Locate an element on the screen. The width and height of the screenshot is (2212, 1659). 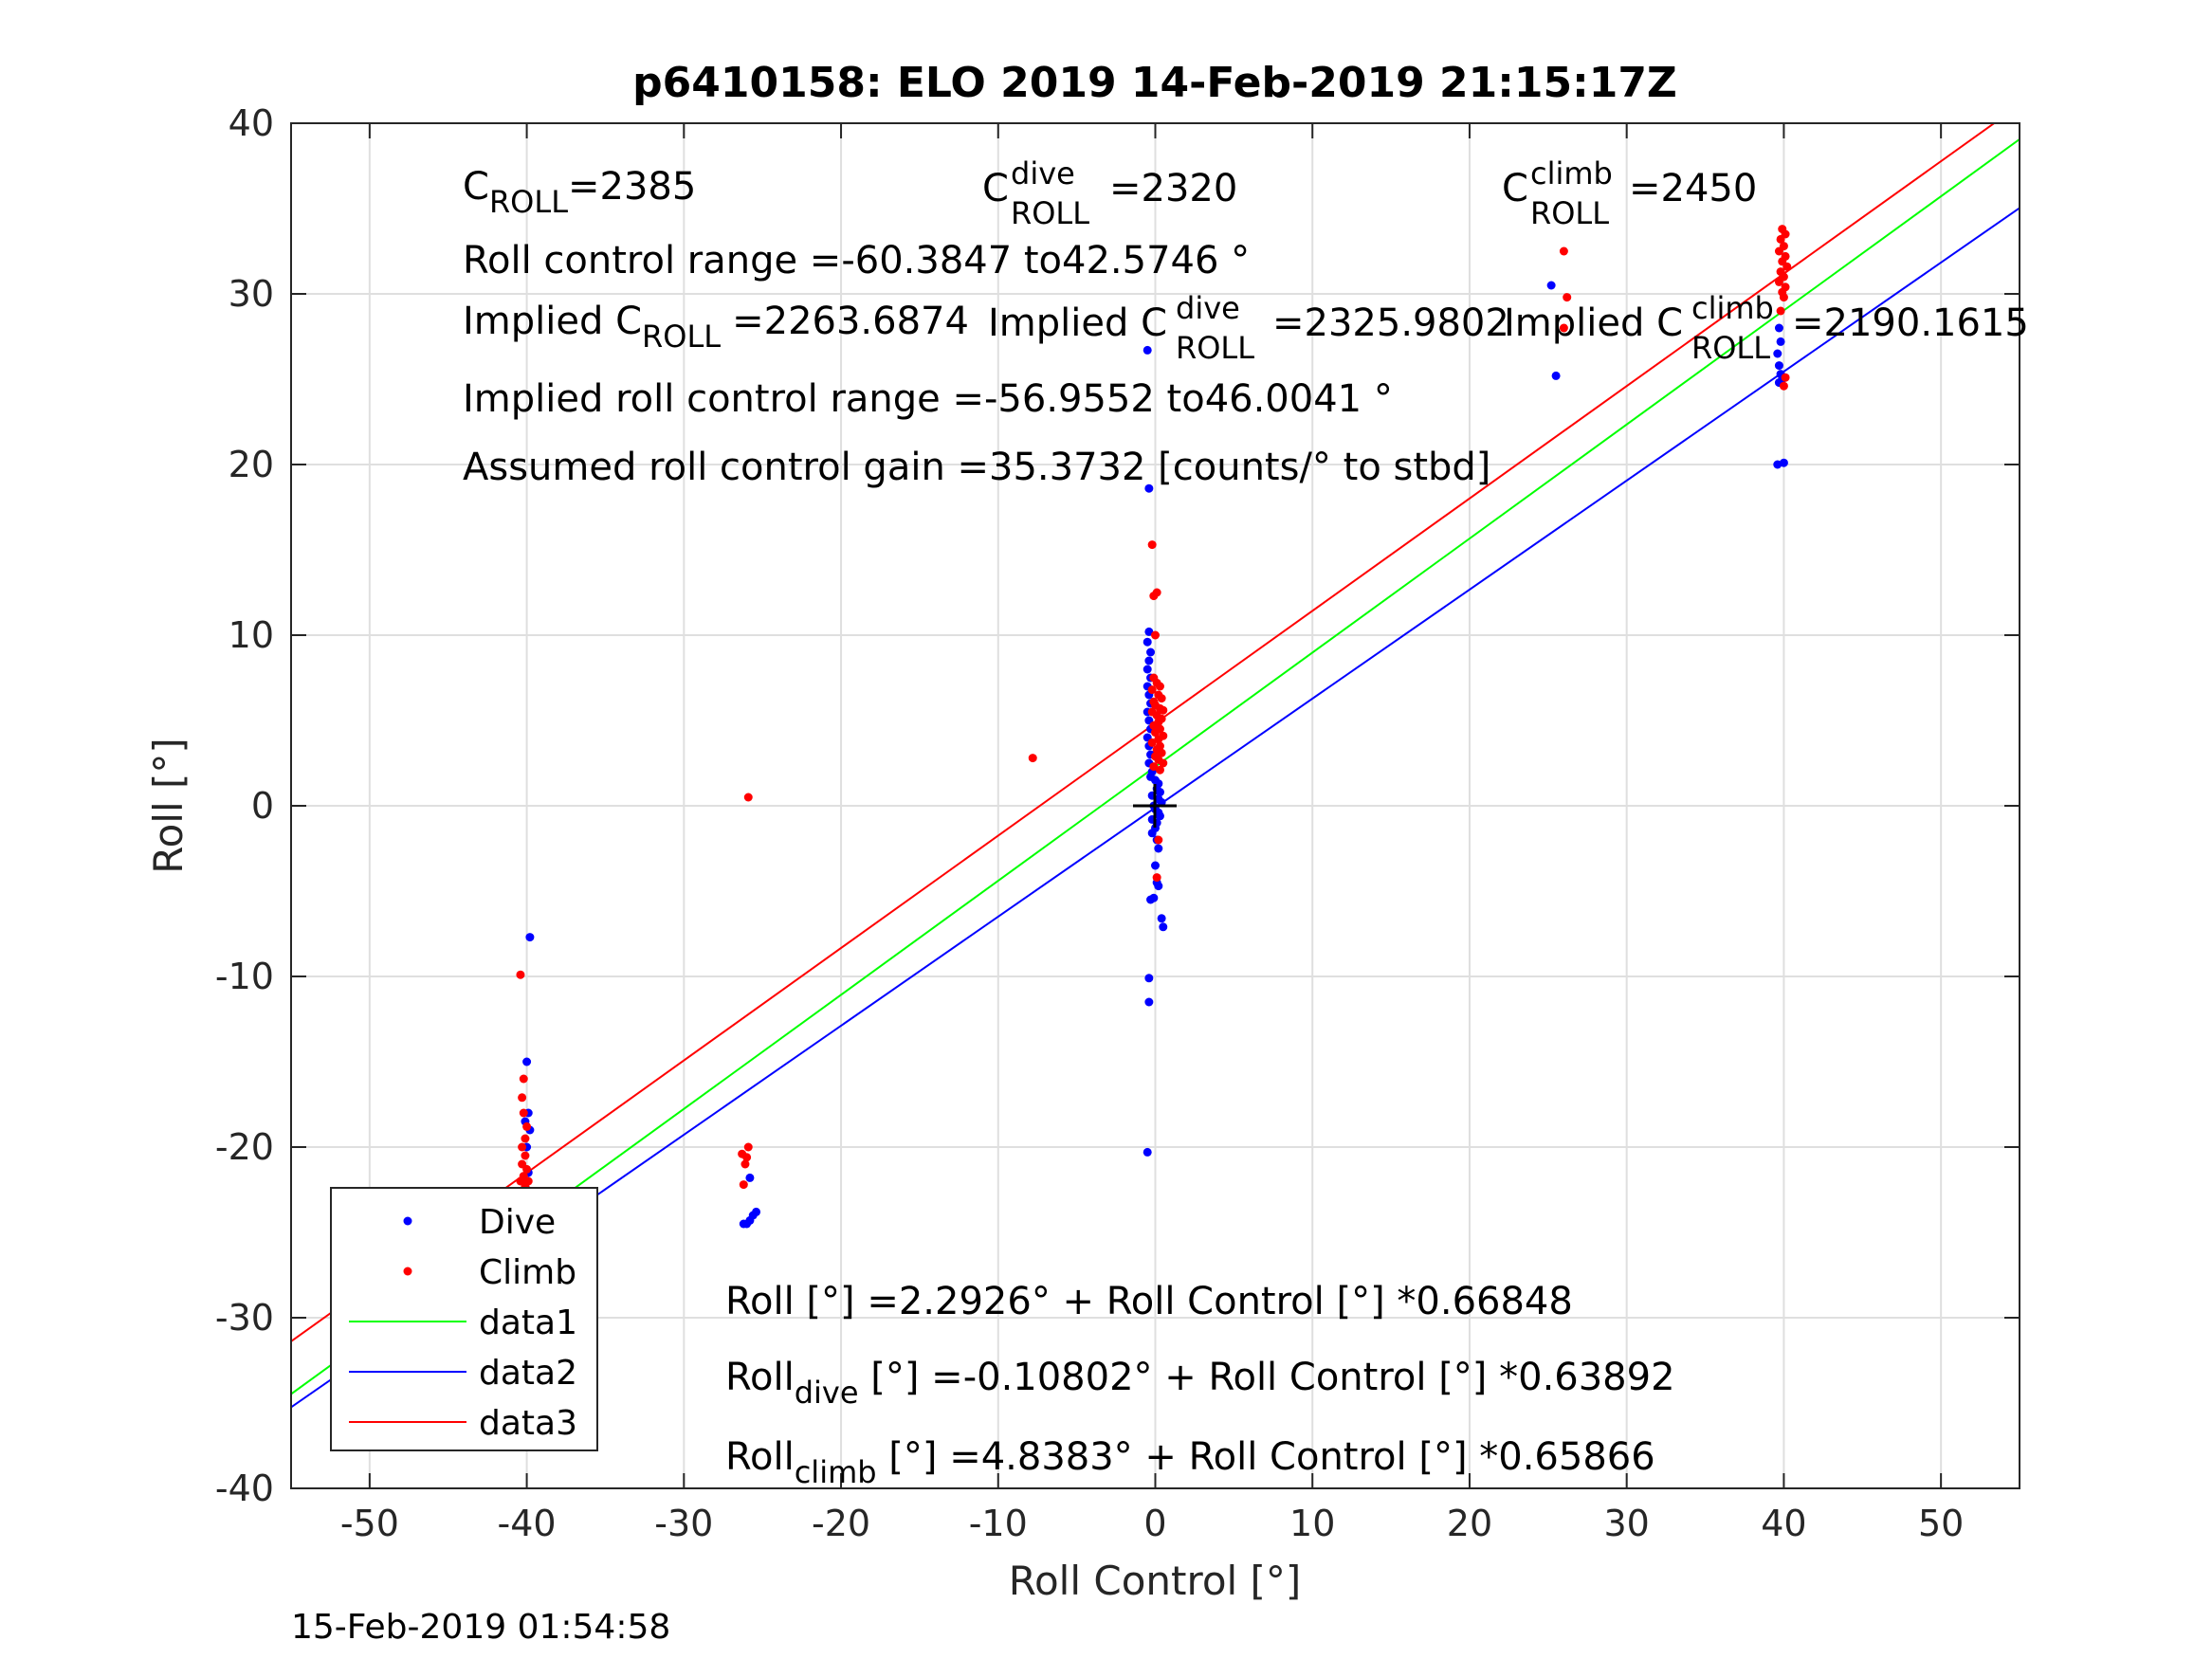
y-tick-label: -40 is located at coordinates (244, 1488).